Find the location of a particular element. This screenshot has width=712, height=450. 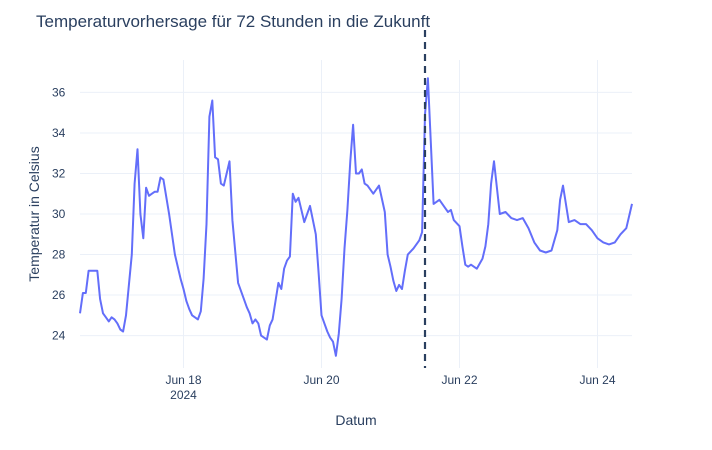

y-tick-label: 28 is located at coordinates (59, 255).